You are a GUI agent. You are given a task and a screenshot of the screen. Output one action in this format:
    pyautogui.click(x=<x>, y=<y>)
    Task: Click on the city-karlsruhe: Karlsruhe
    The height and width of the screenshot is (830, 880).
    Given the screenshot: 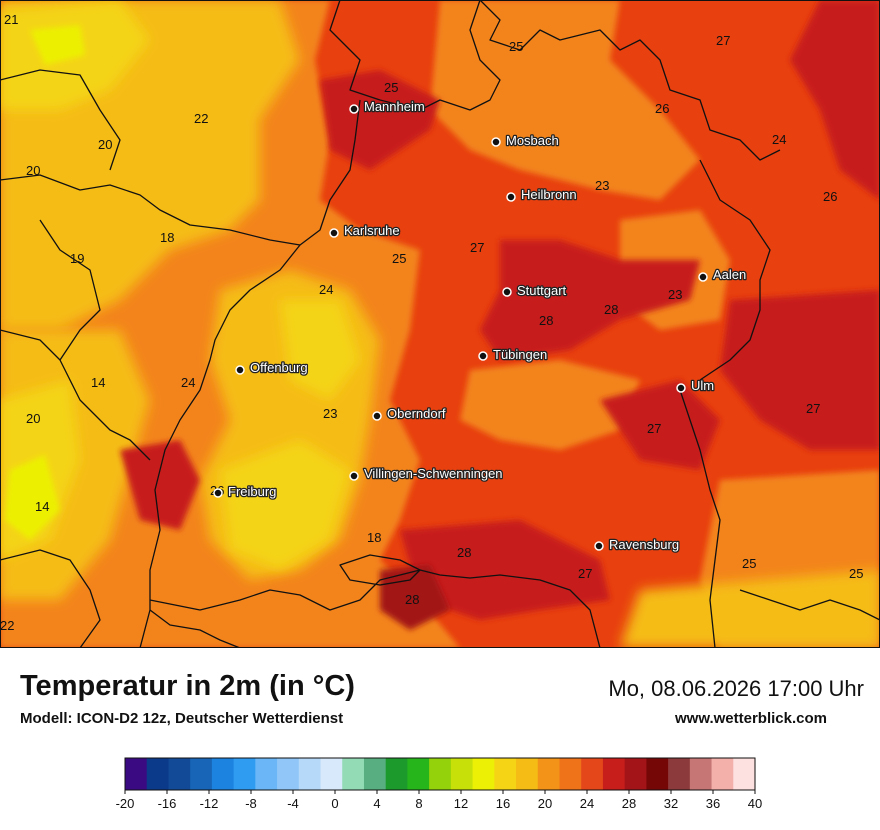 What is the action you would take?
    pyautogui.click(x=365, y=230)
    